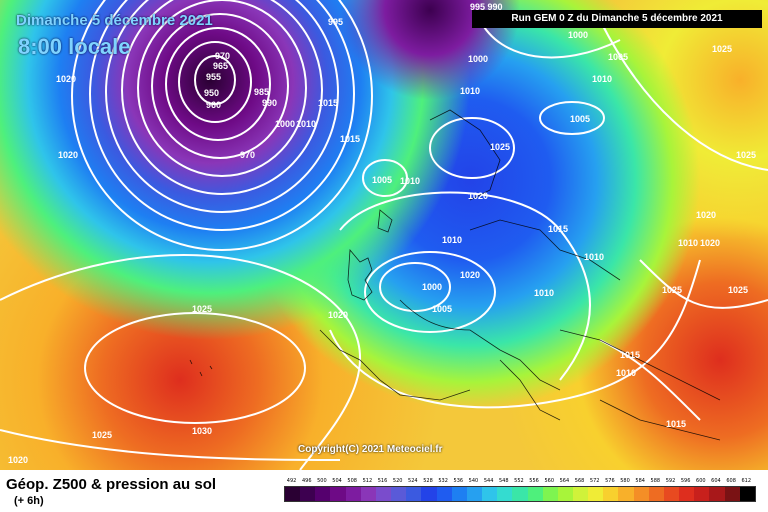 Image resolution: width=768 pixels, height=512 pixels. Describe the element at coordinates (625, 481) in the screenshot. I see `legend-tick-label: 580` at that location.